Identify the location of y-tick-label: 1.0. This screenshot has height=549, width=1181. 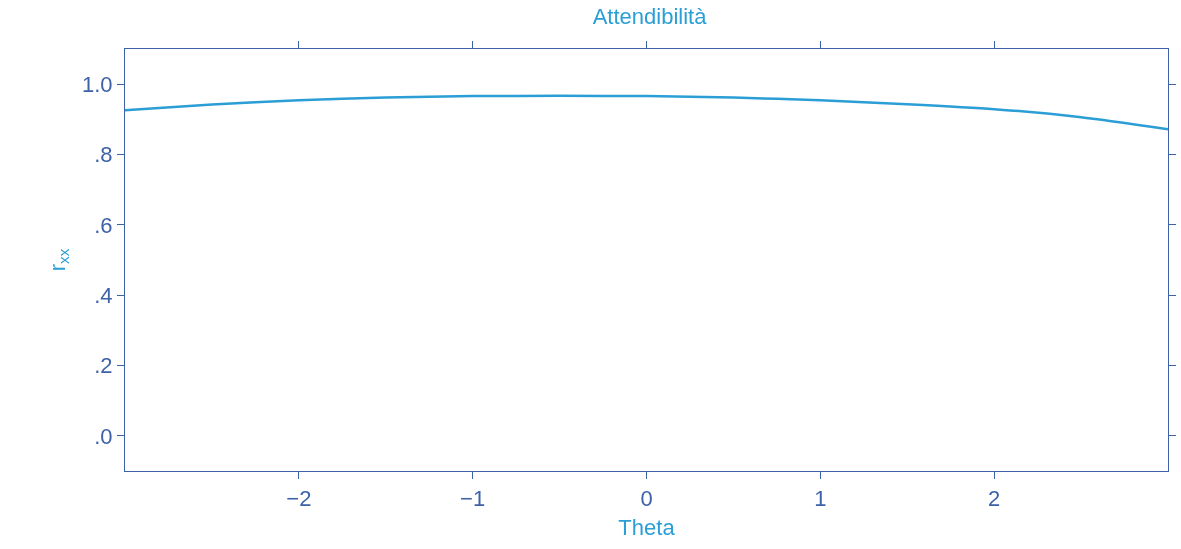
(97, 84).